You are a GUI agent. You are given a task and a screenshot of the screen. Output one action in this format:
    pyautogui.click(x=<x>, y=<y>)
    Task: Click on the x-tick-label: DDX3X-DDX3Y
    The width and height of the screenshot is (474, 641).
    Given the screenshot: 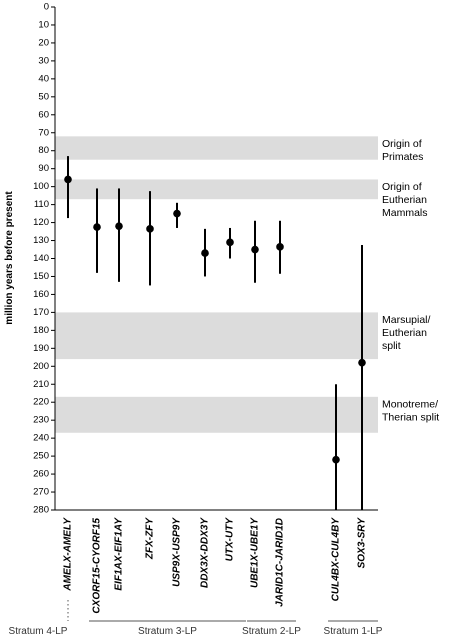 What is the action you would take?
    pyautogui.click(x=205, y=552)
    